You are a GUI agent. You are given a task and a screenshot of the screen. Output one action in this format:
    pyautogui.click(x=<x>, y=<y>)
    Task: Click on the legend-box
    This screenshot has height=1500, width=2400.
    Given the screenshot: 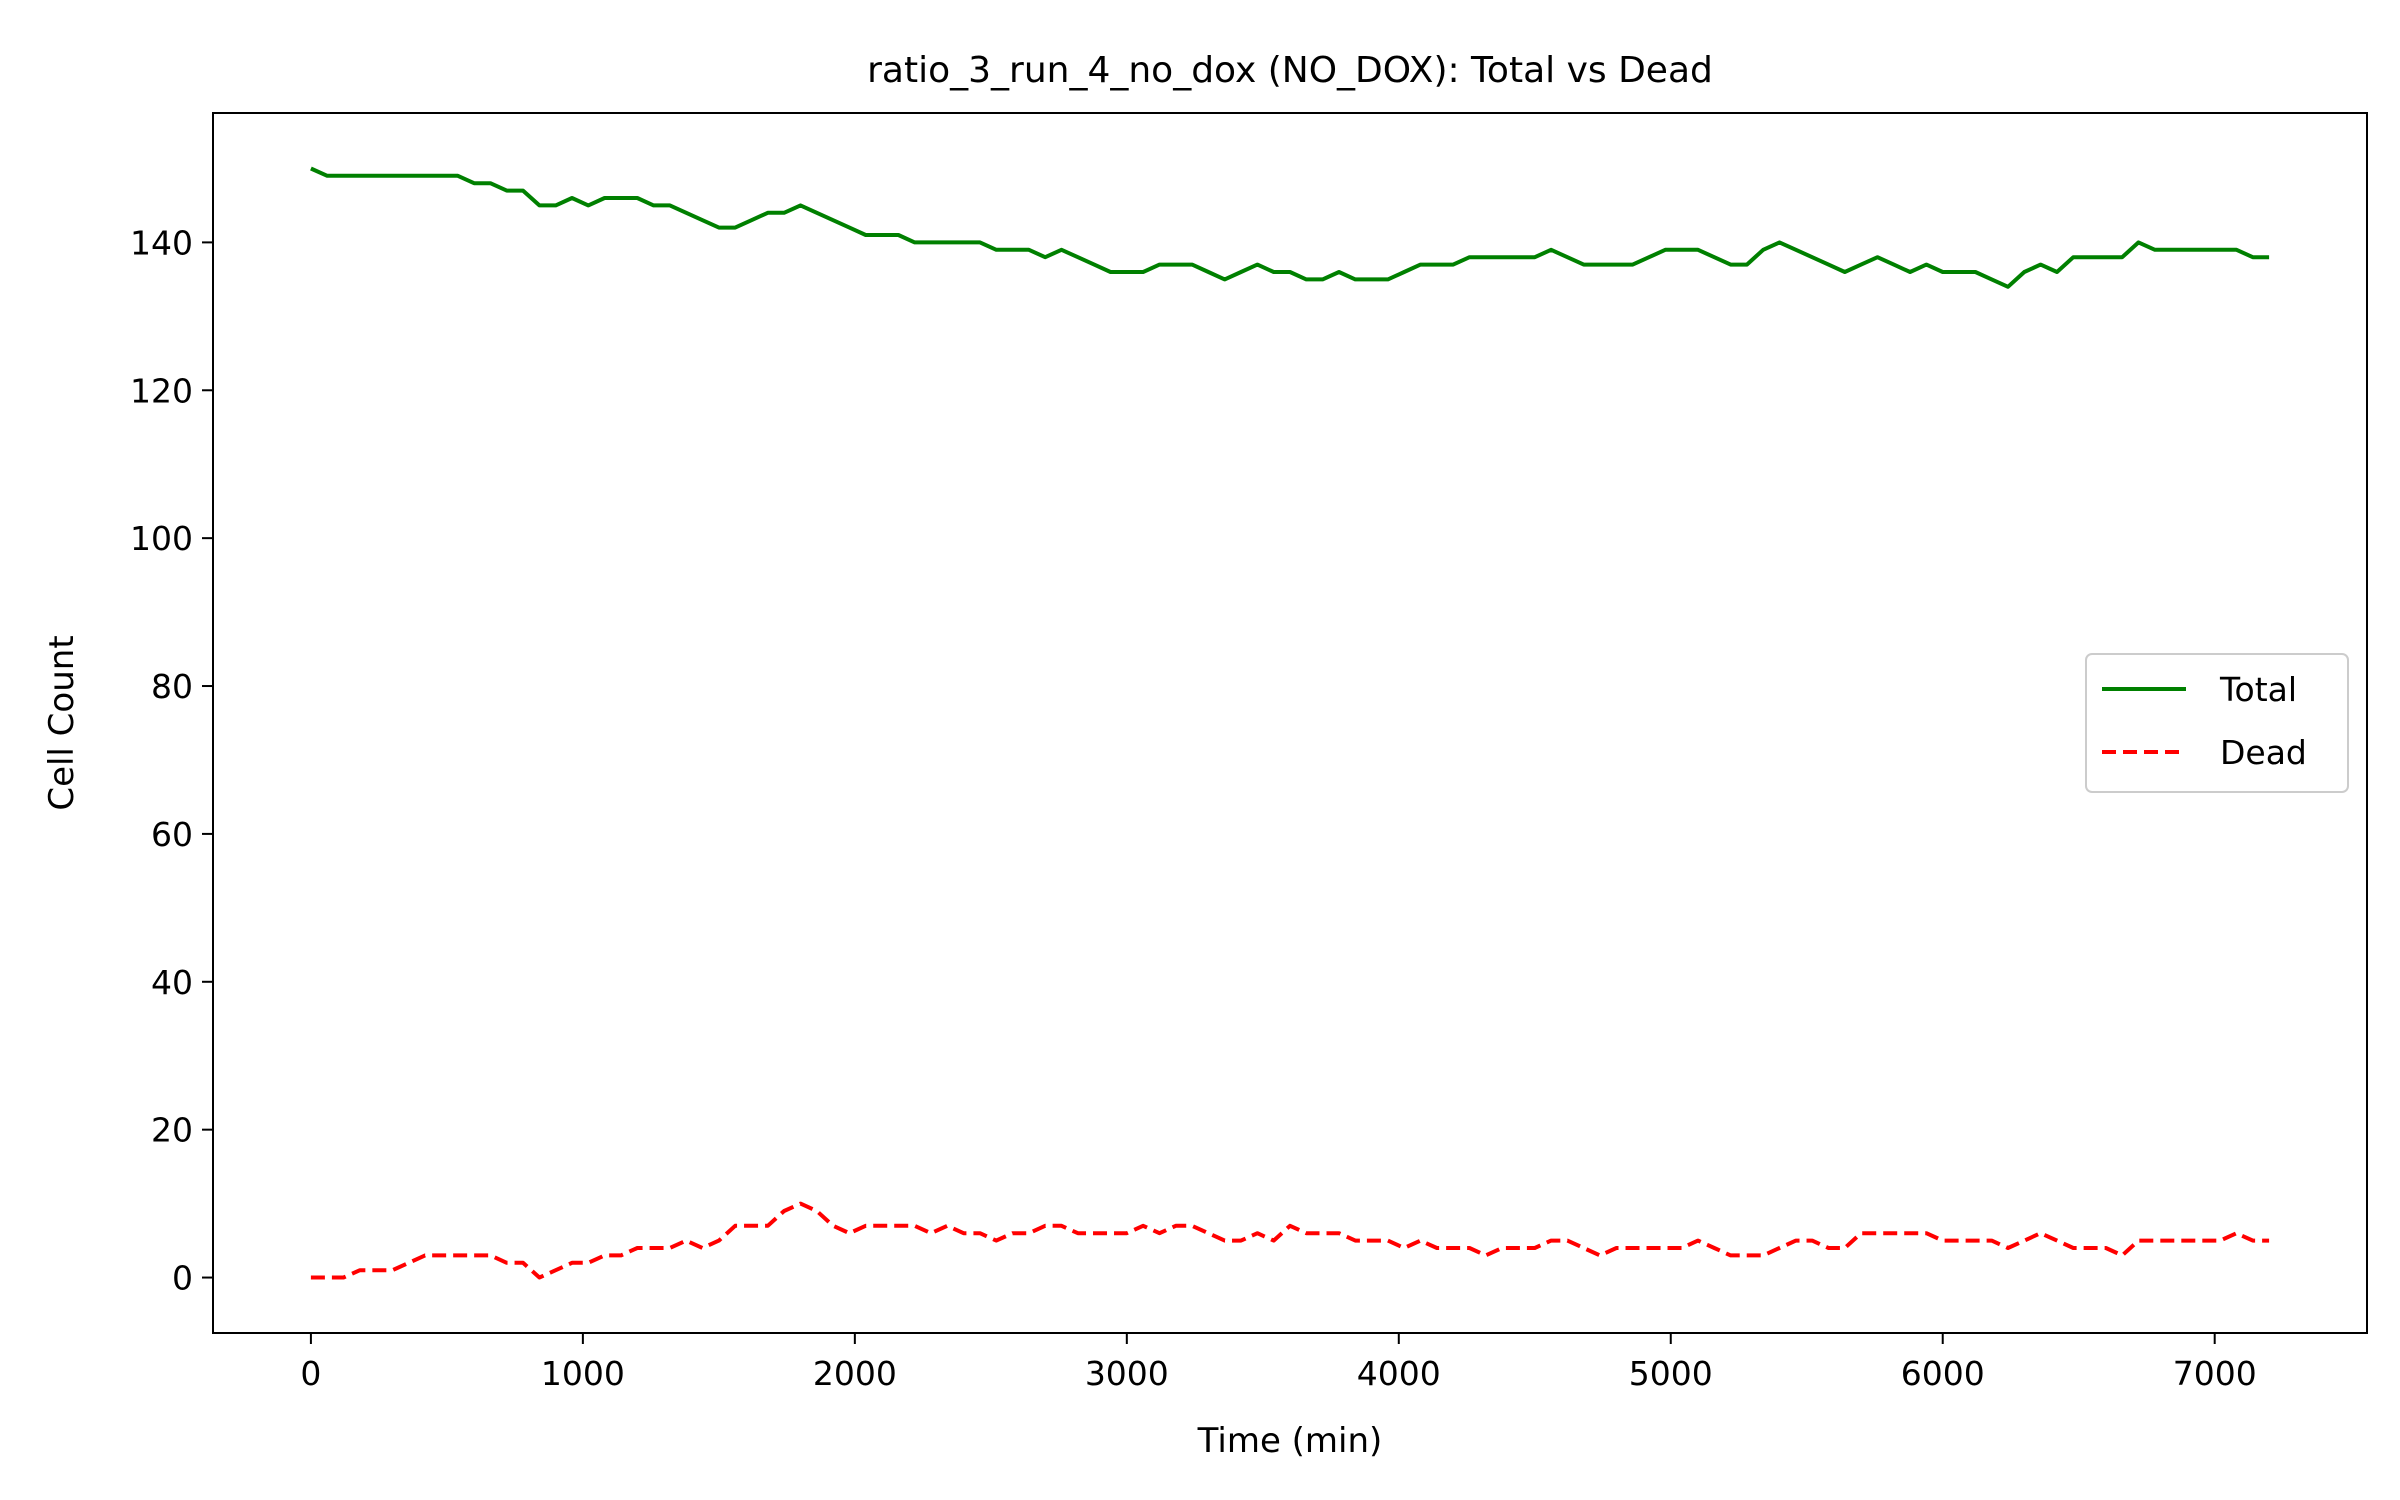 What is the action you would take?
    pyautogui.click(x=2217, y=723)
    